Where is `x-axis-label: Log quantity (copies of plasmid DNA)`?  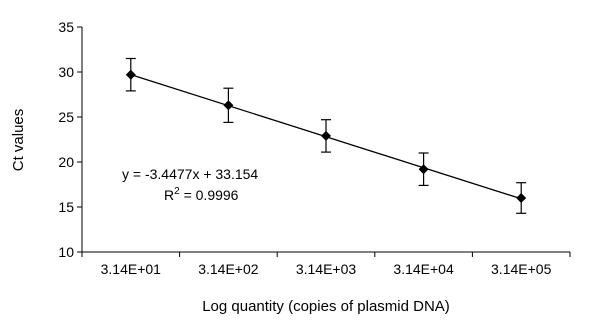 x-axis-label: Log quantity (copies of plasmid DNA) is located at coordinates (326, 306).